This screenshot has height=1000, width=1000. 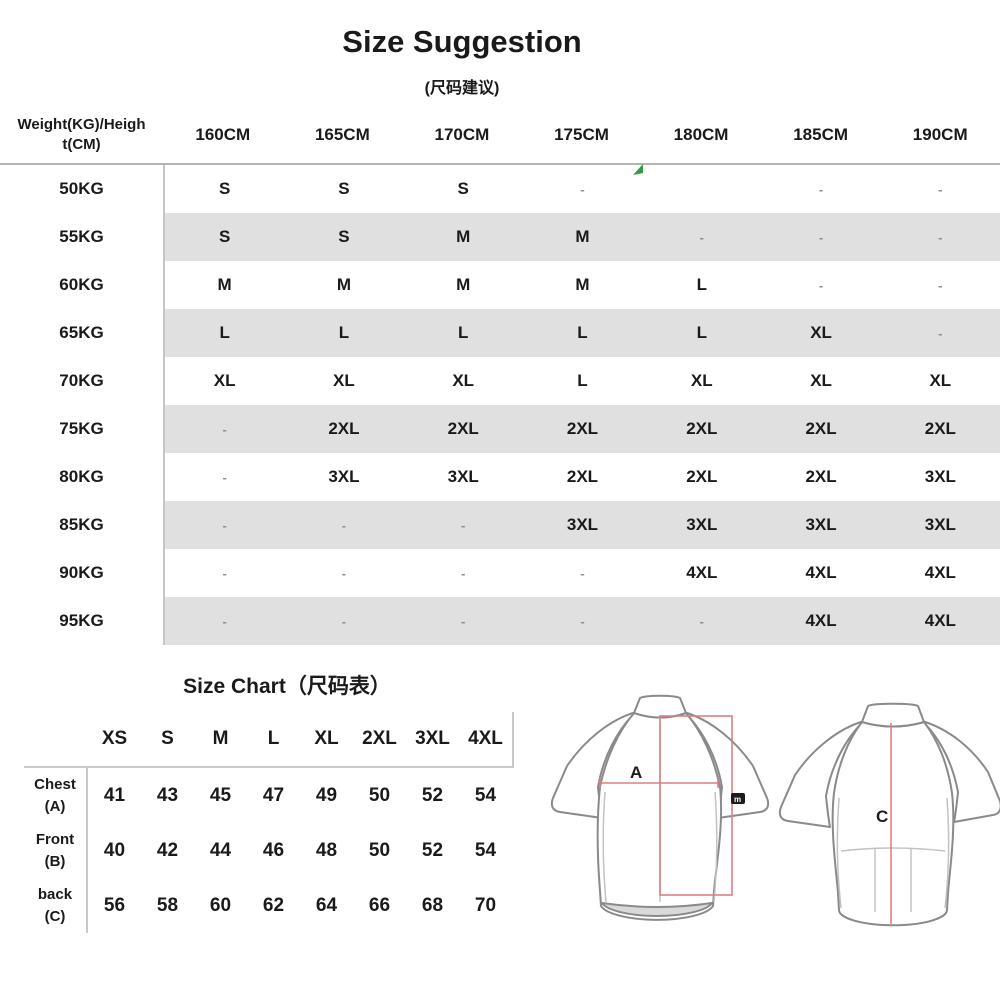 I want to click on measurement-row: Front (B) 40 42 44 46 48 50 52 54, so click(x=269, y=850).